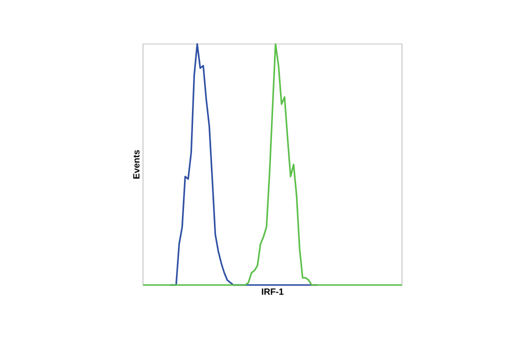  Describe the element at coordinates (273, 291) in the screenshot. I see `x-axis-title: IRF-1` at that location.